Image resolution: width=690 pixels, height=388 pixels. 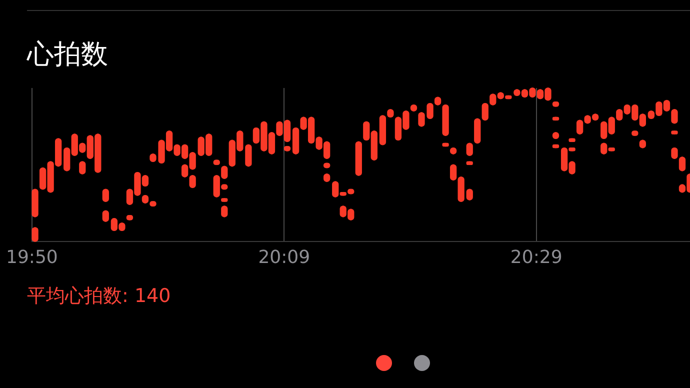 What do you see at coordinates (536, 257) in the screenshot?
I see `x-tick-label: 20:29` at bounding box center [536, 257].